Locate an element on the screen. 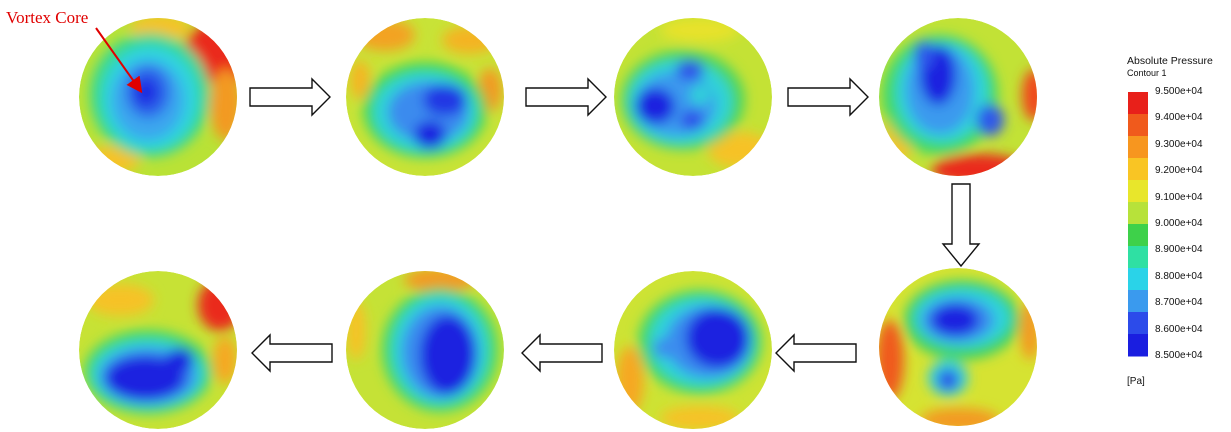 This screenshot has width=1231, height=432. legend-tick-label: 8.900e+04 is located at coordinates (1179, 250).